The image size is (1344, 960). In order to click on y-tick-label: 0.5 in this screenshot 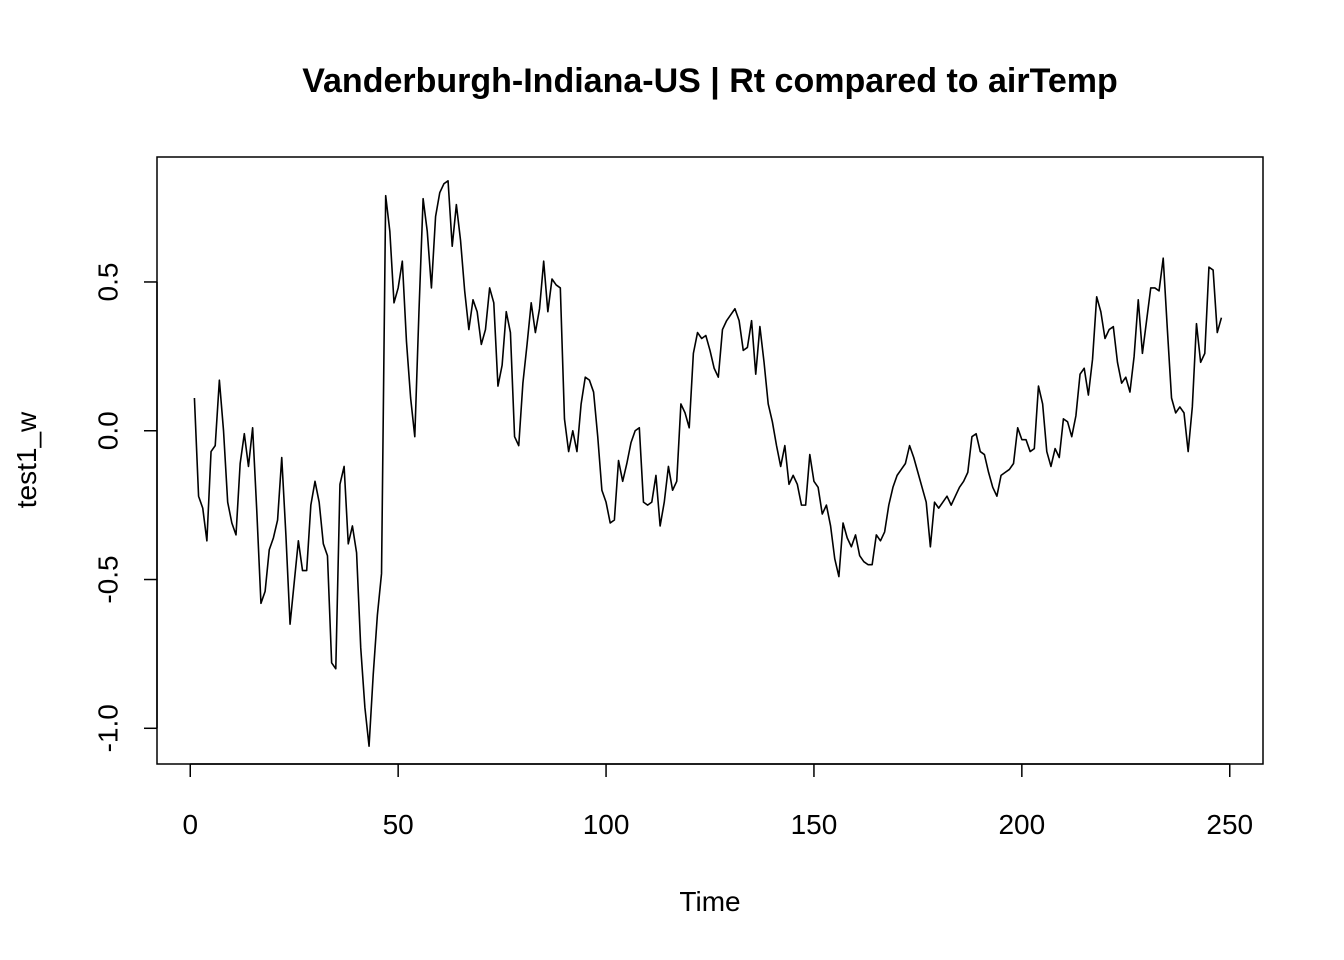, I will do `click(107, 282)`.